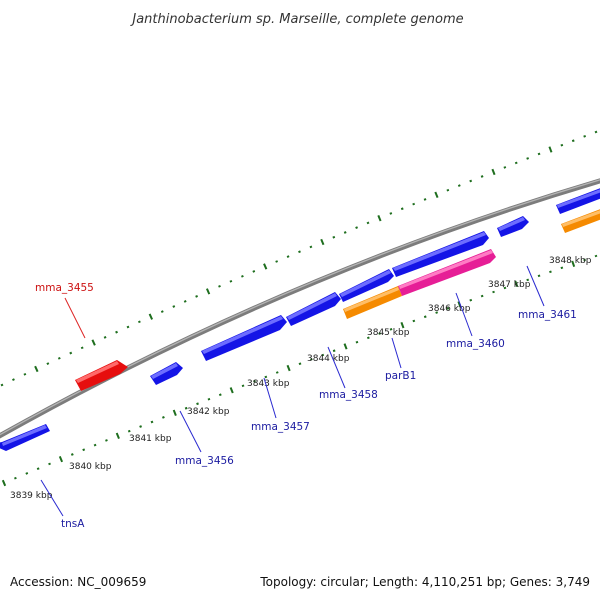  Describe the element at coordinates (78, 582) in the screenshot. I see `accession-text: Accession: NC_009659` at that location.